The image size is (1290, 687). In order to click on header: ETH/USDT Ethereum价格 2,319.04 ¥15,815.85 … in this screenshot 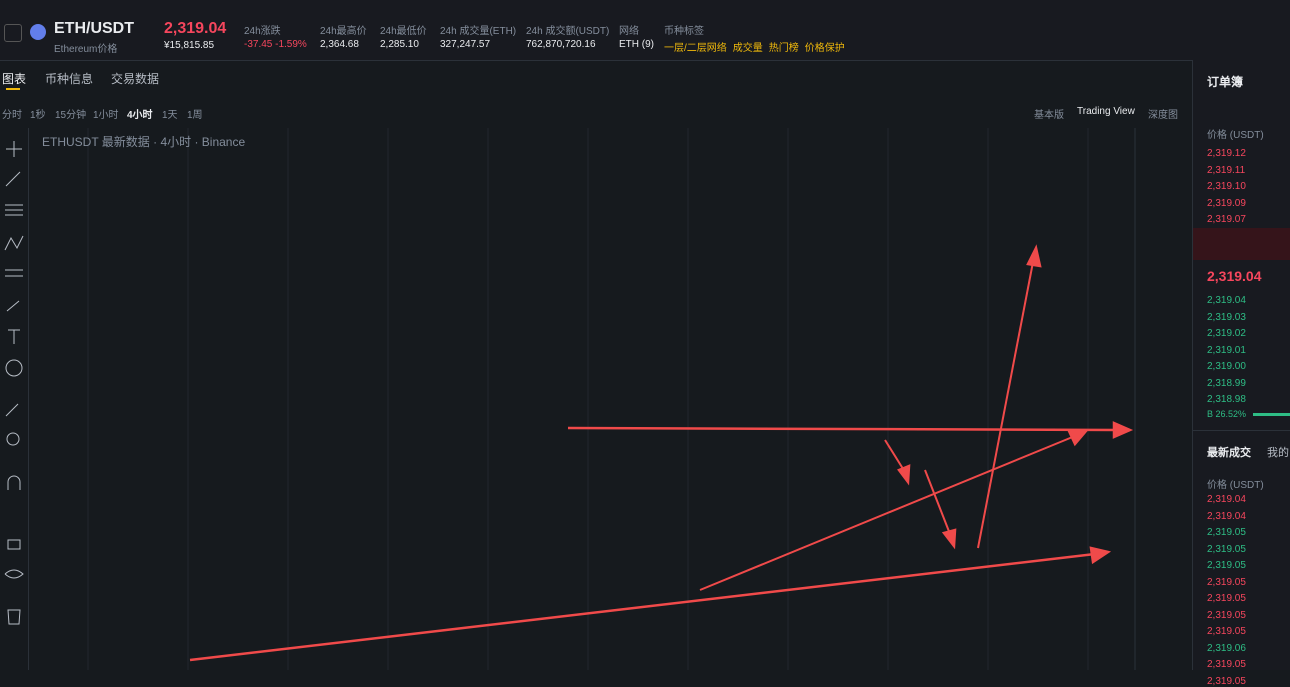, I will do `click(645, 30)`.